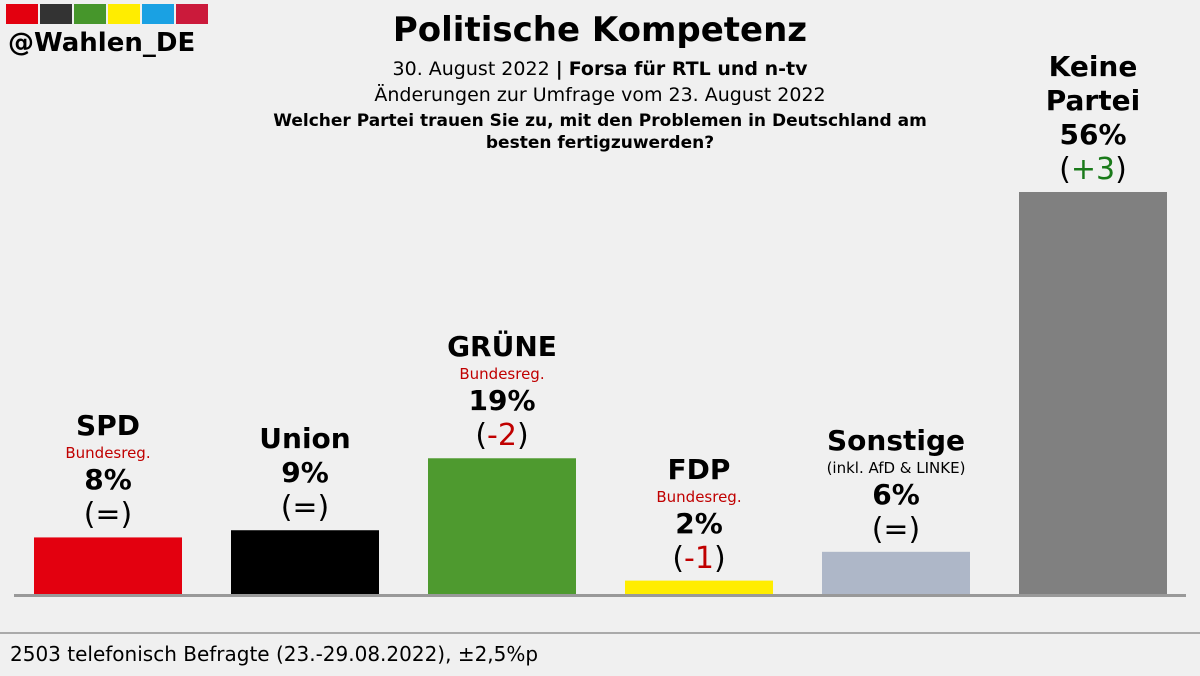  I want to click on survey-info: 30. August 2022 | Forsa für RTL und n-tv, so click(600, 69).